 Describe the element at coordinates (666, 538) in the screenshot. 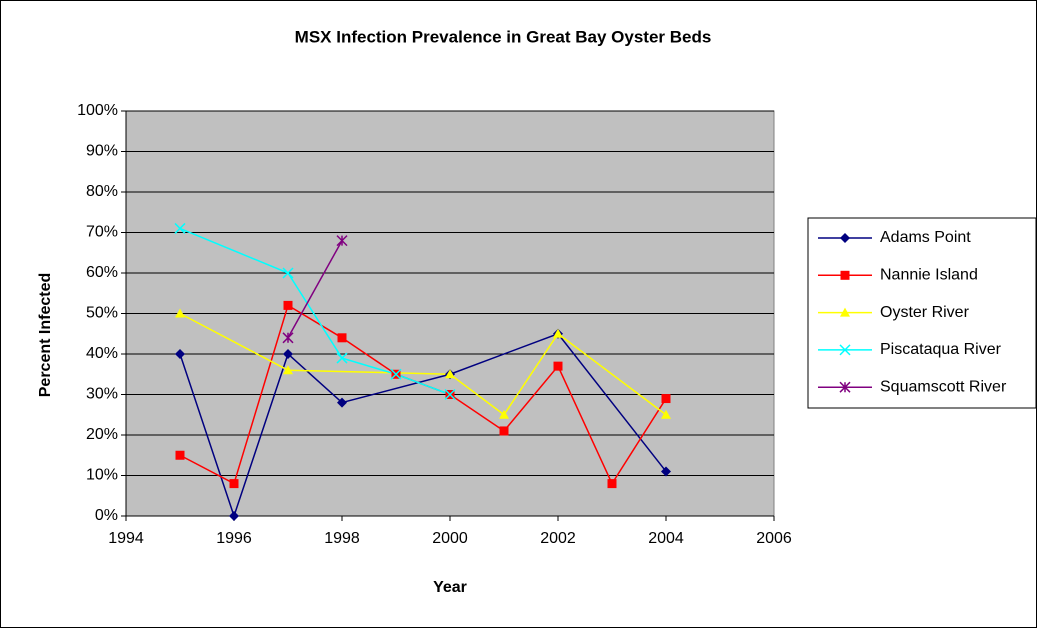

I see `x-tick-label: 2004` at that location.